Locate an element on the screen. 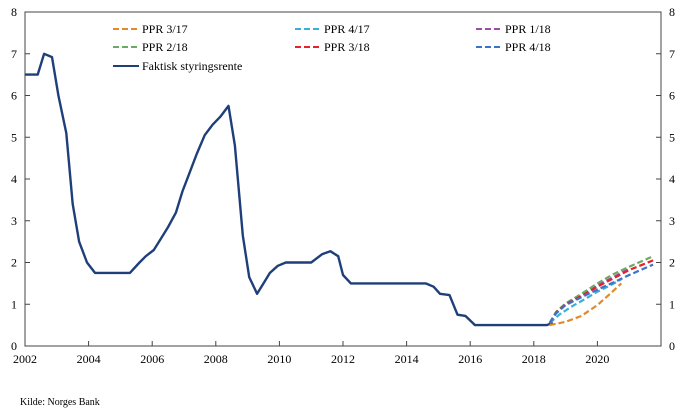 The height and width of the screenshot is (415, 682). legend-label: PPR 3/17 is located at coordinates (165, 29).